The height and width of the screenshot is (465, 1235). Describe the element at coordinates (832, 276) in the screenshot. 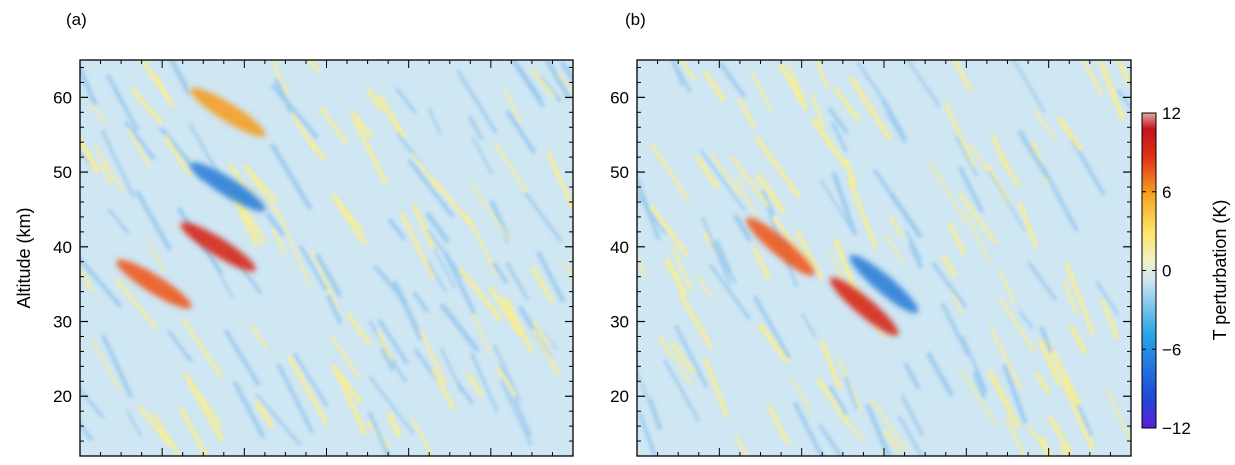

I see `heatmap-features-b` at that location.